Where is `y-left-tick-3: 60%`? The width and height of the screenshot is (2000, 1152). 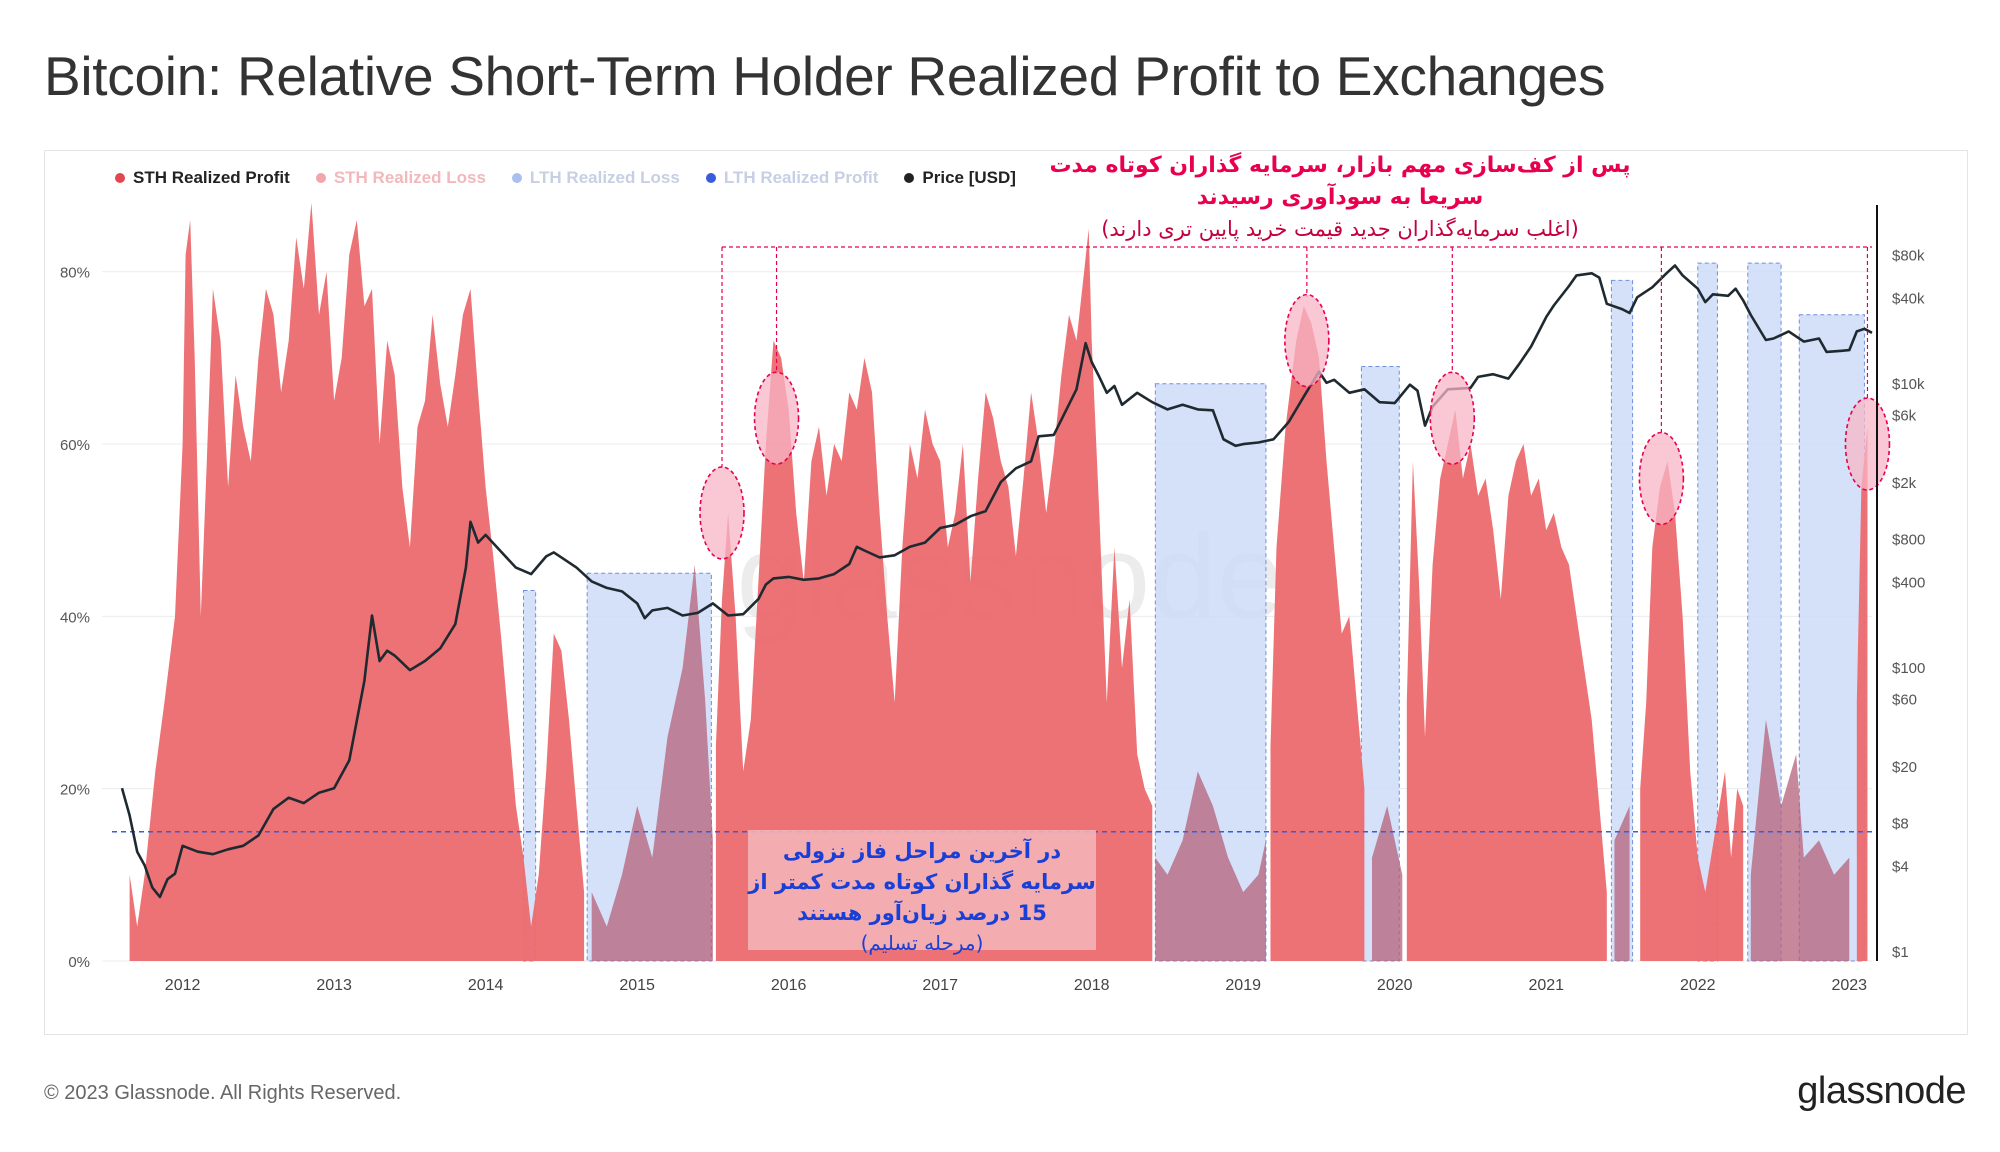 y-left-tick-3: 60% is located at coordinates (75, 445).